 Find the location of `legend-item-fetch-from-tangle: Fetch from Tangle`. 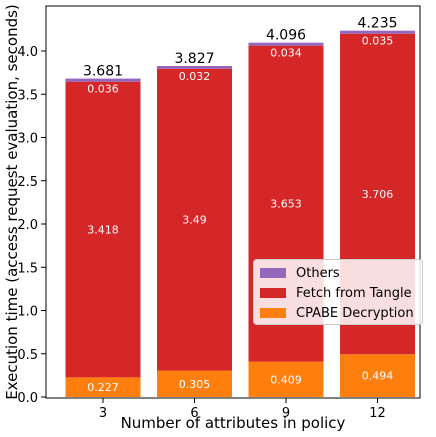

legend-item-fetch-from-tangle: Fetch from Tangle is located at coordinates (336, 293).